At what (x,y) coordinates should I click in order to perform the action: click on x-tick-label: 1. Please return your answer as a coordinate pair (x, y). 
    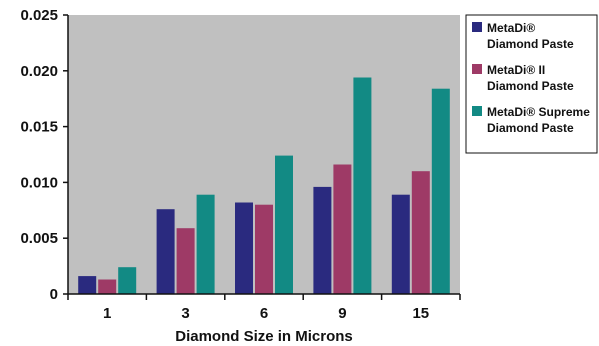
    Looking at the image, I should click on (107, 313).